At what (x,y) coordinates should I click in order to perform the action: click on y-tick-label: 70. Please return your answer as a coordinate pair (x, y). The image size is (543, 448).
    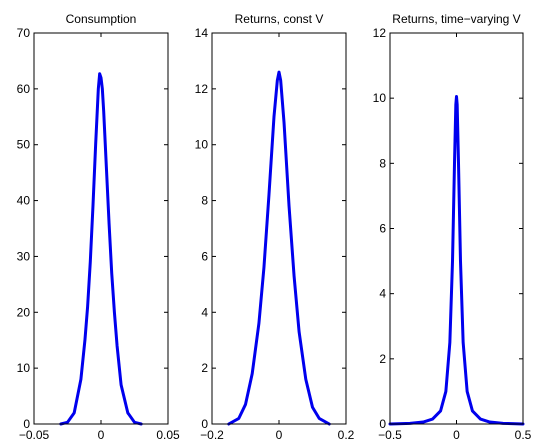
    Looking at the image, I should click on (24, 33).